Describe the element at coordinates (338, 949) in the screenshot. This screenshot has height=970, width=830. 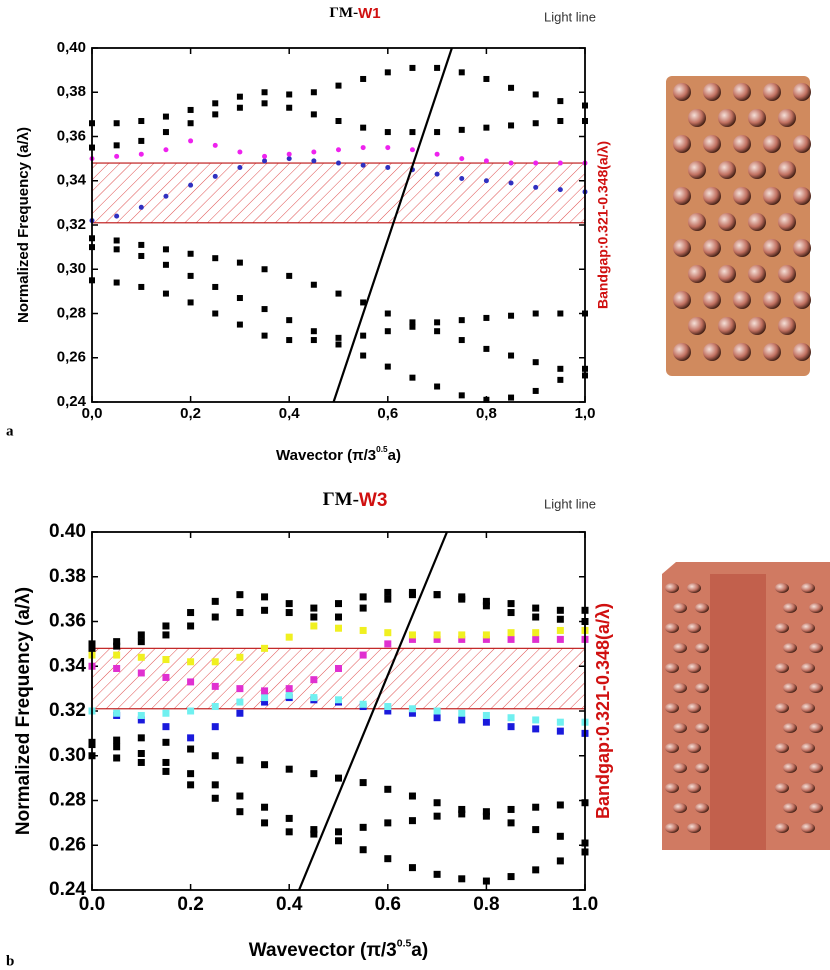
I see `x-axis-label: Wavevector (π/30.5a)` at that location.